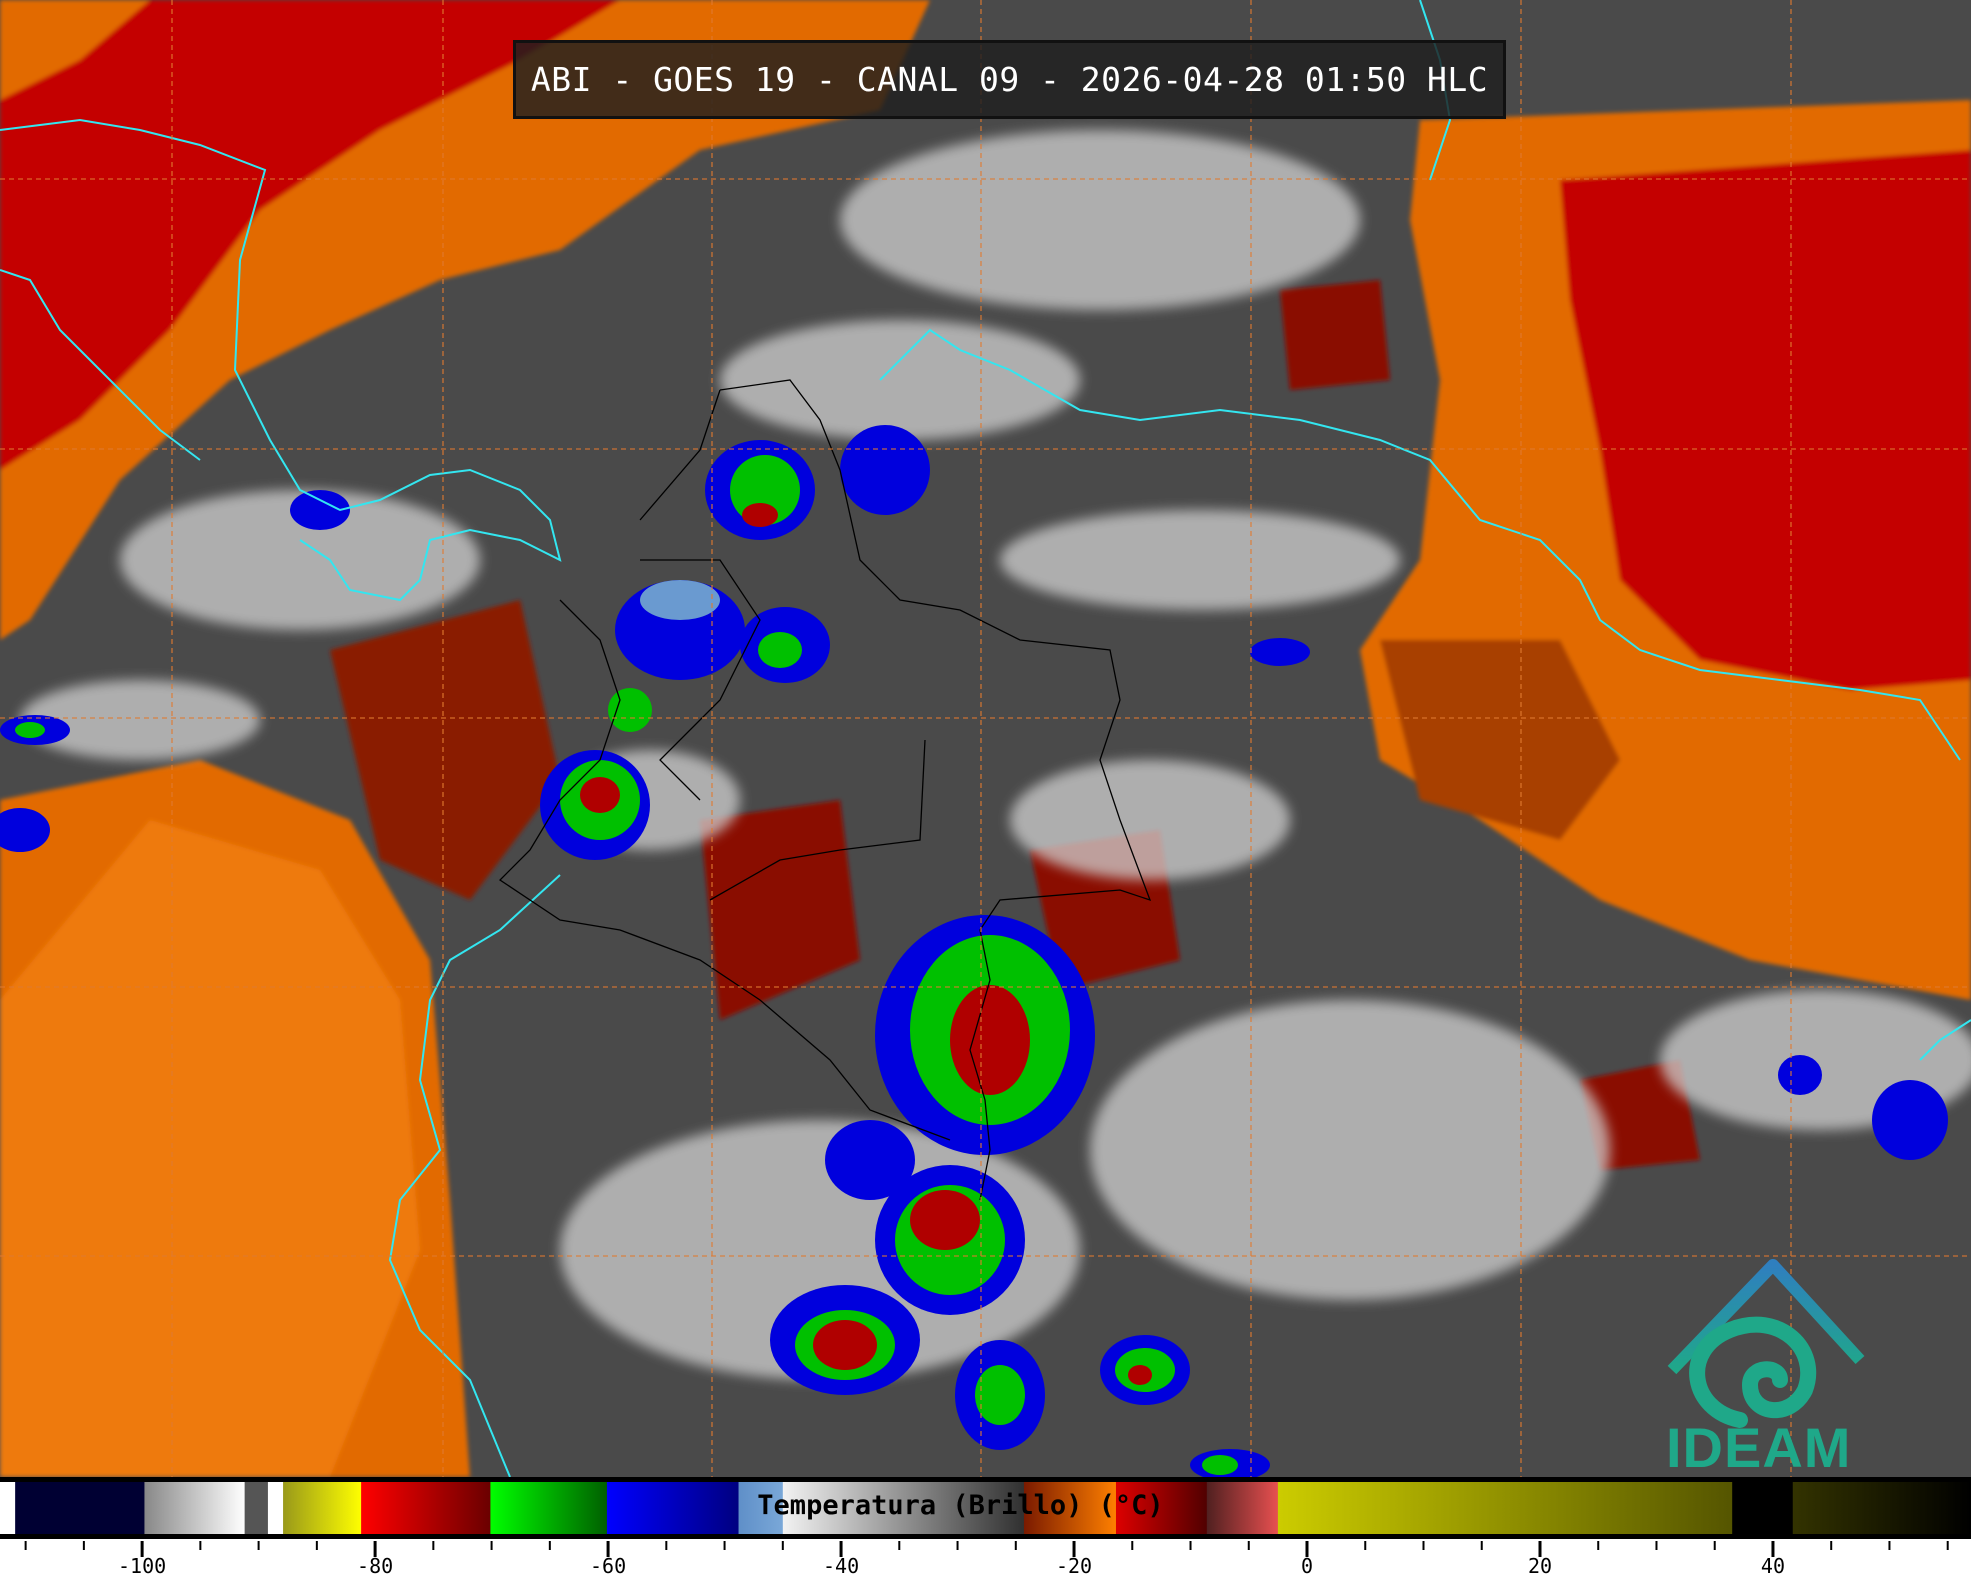  I want to click on colorbar-tick-label: -100, so click(142, 1565).